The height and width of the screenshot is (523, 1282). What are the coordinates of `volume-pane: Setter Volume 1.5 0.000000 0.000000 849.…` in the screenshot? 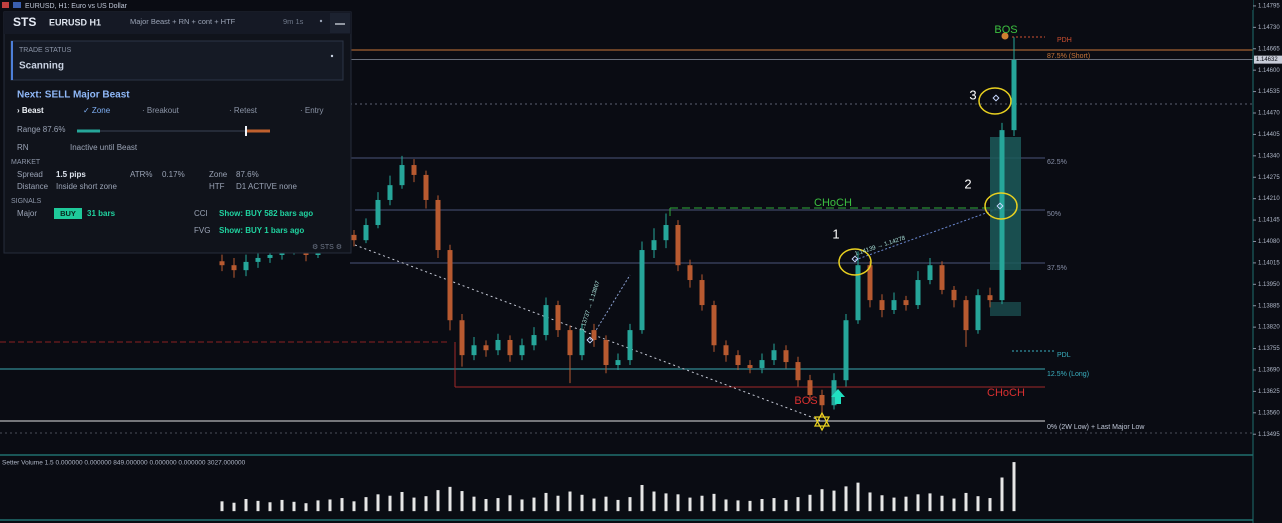 It's located at (641, 487).